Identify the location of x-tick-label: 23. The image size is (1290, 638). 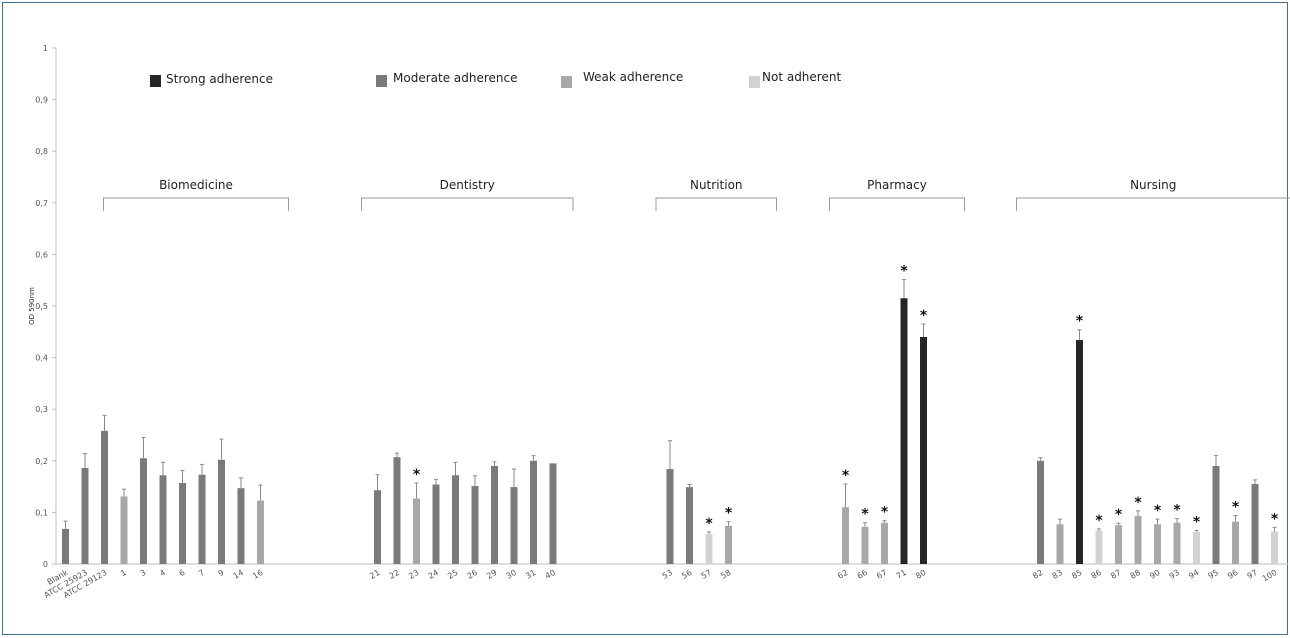
(413, 574).